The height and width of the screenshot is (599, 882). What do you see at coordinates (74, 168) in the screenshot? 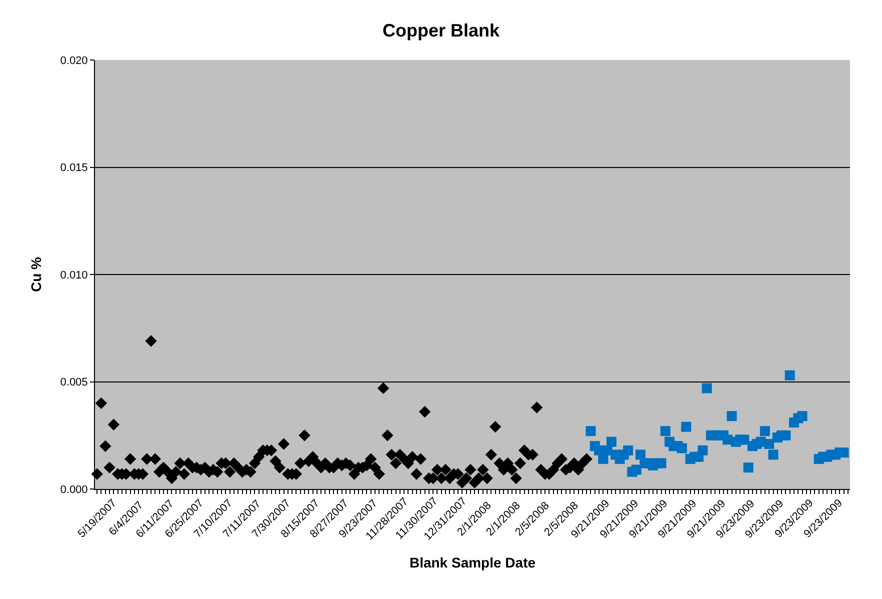
I see `y-tick-label: 0.015` at bounding box center [74, 168].